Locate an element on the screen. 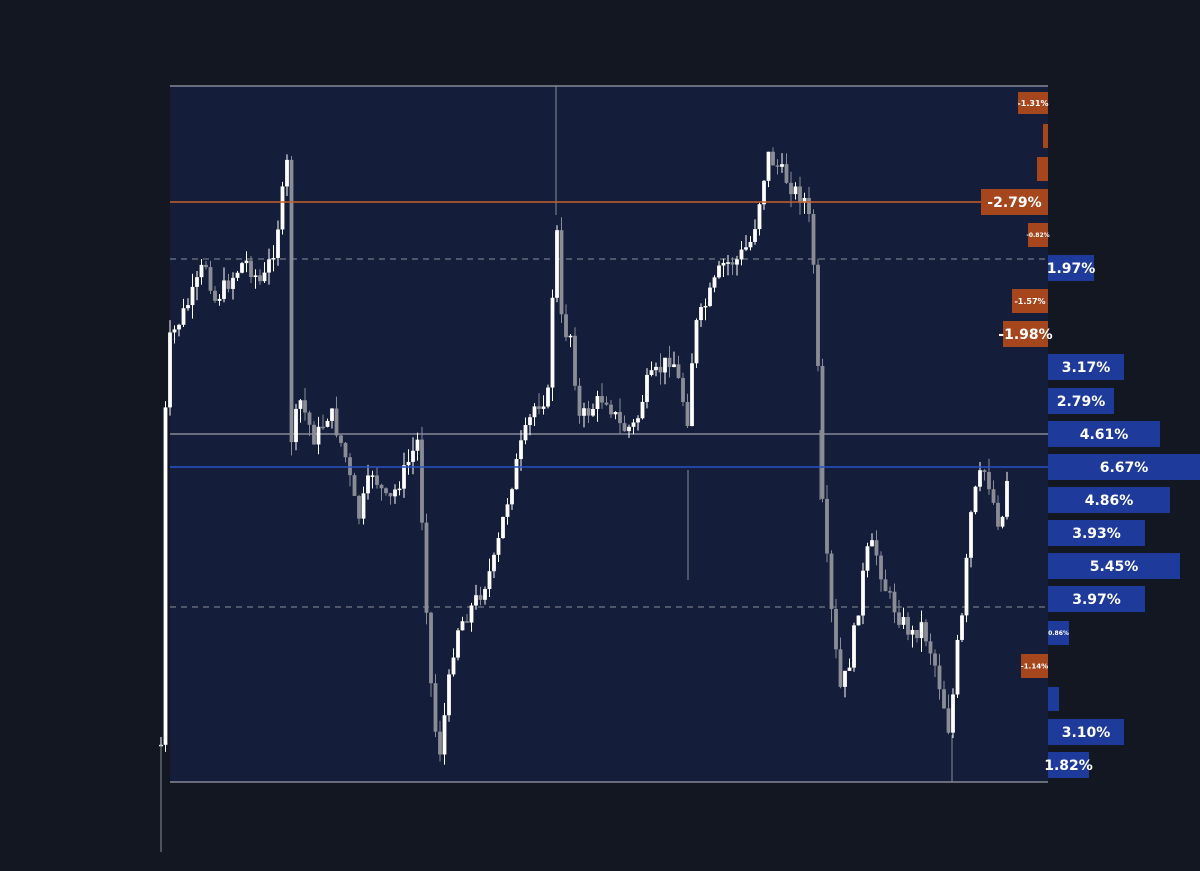 Image resolution: width=1200 pixels, height=871 pixels. pct-bar-label: -2.79% is located at coordinates (1014, 203).